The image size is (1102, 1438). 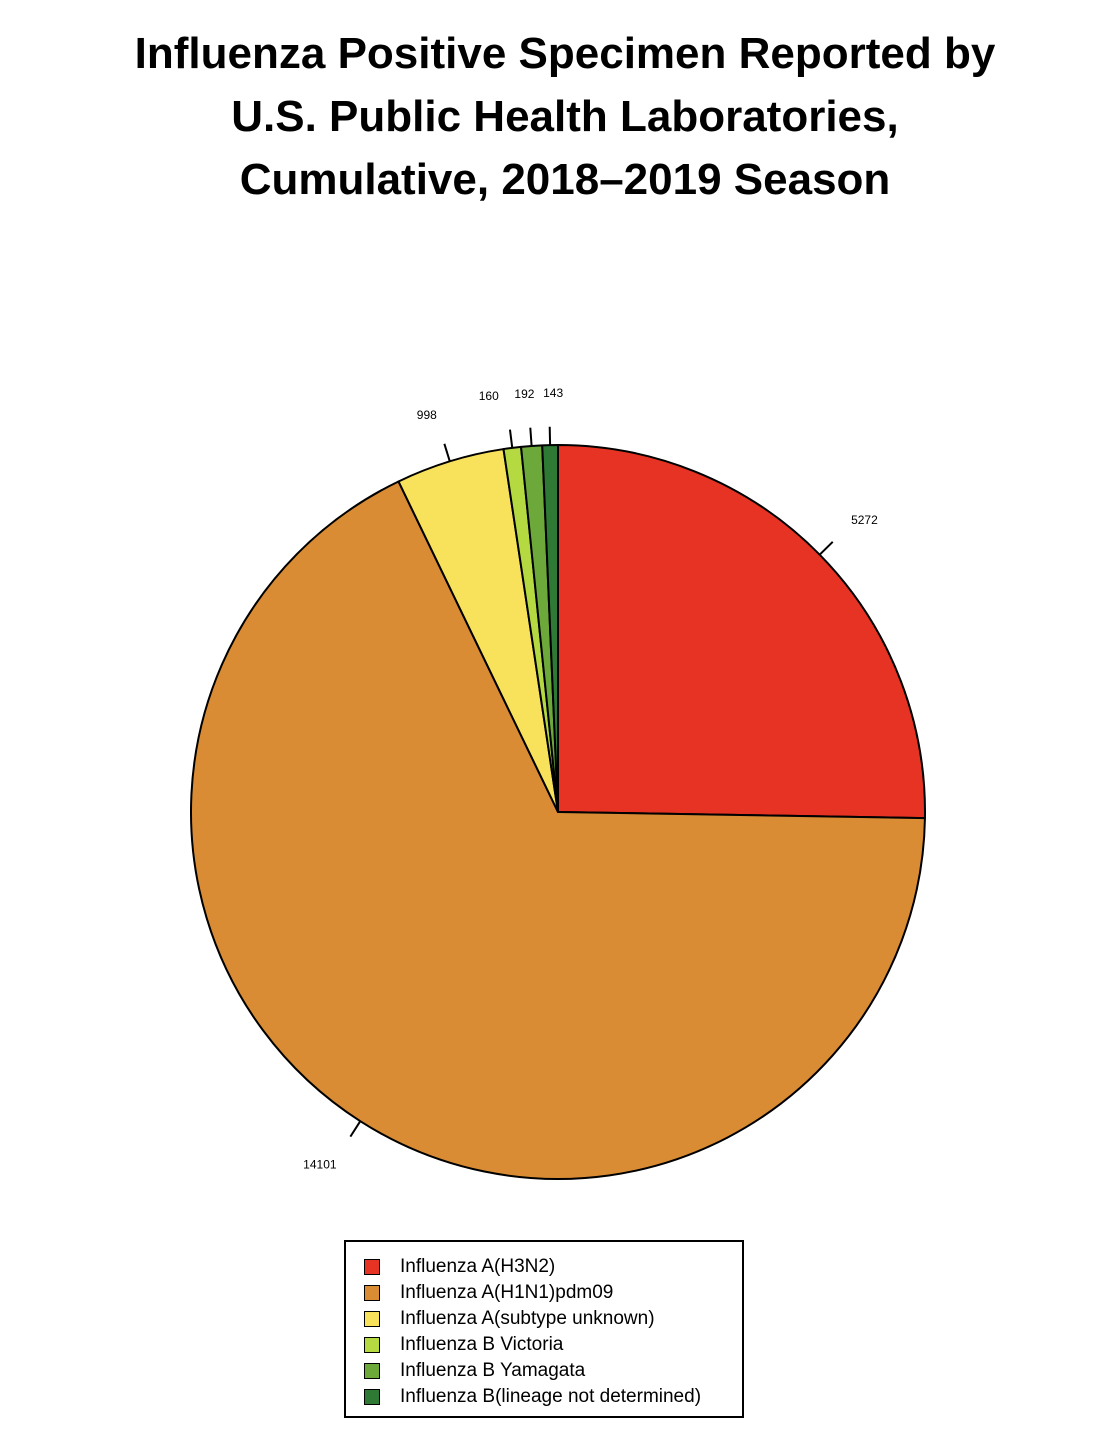 What do you see at coordinates (565, 179) in the screenshot?
I see `title-line-3: Cumulative, 2018–2019 Season` at bounding box center [565, 179].